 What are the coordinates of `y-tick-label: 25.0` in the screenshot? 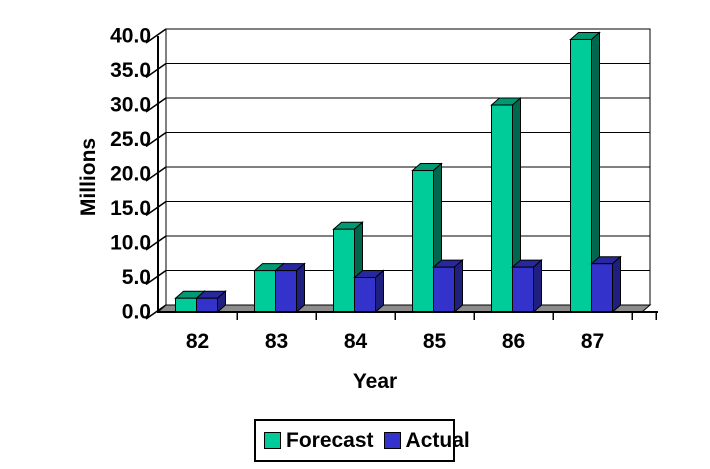 It's located at (130, 139).